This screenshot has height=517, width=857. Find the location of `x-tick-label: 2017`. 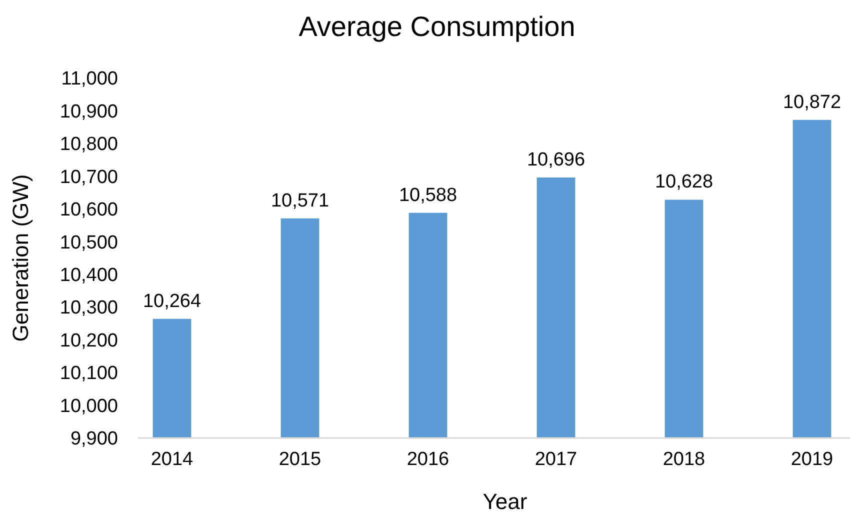

x-tick-label: 2017 is located at coordinates (556, 459).